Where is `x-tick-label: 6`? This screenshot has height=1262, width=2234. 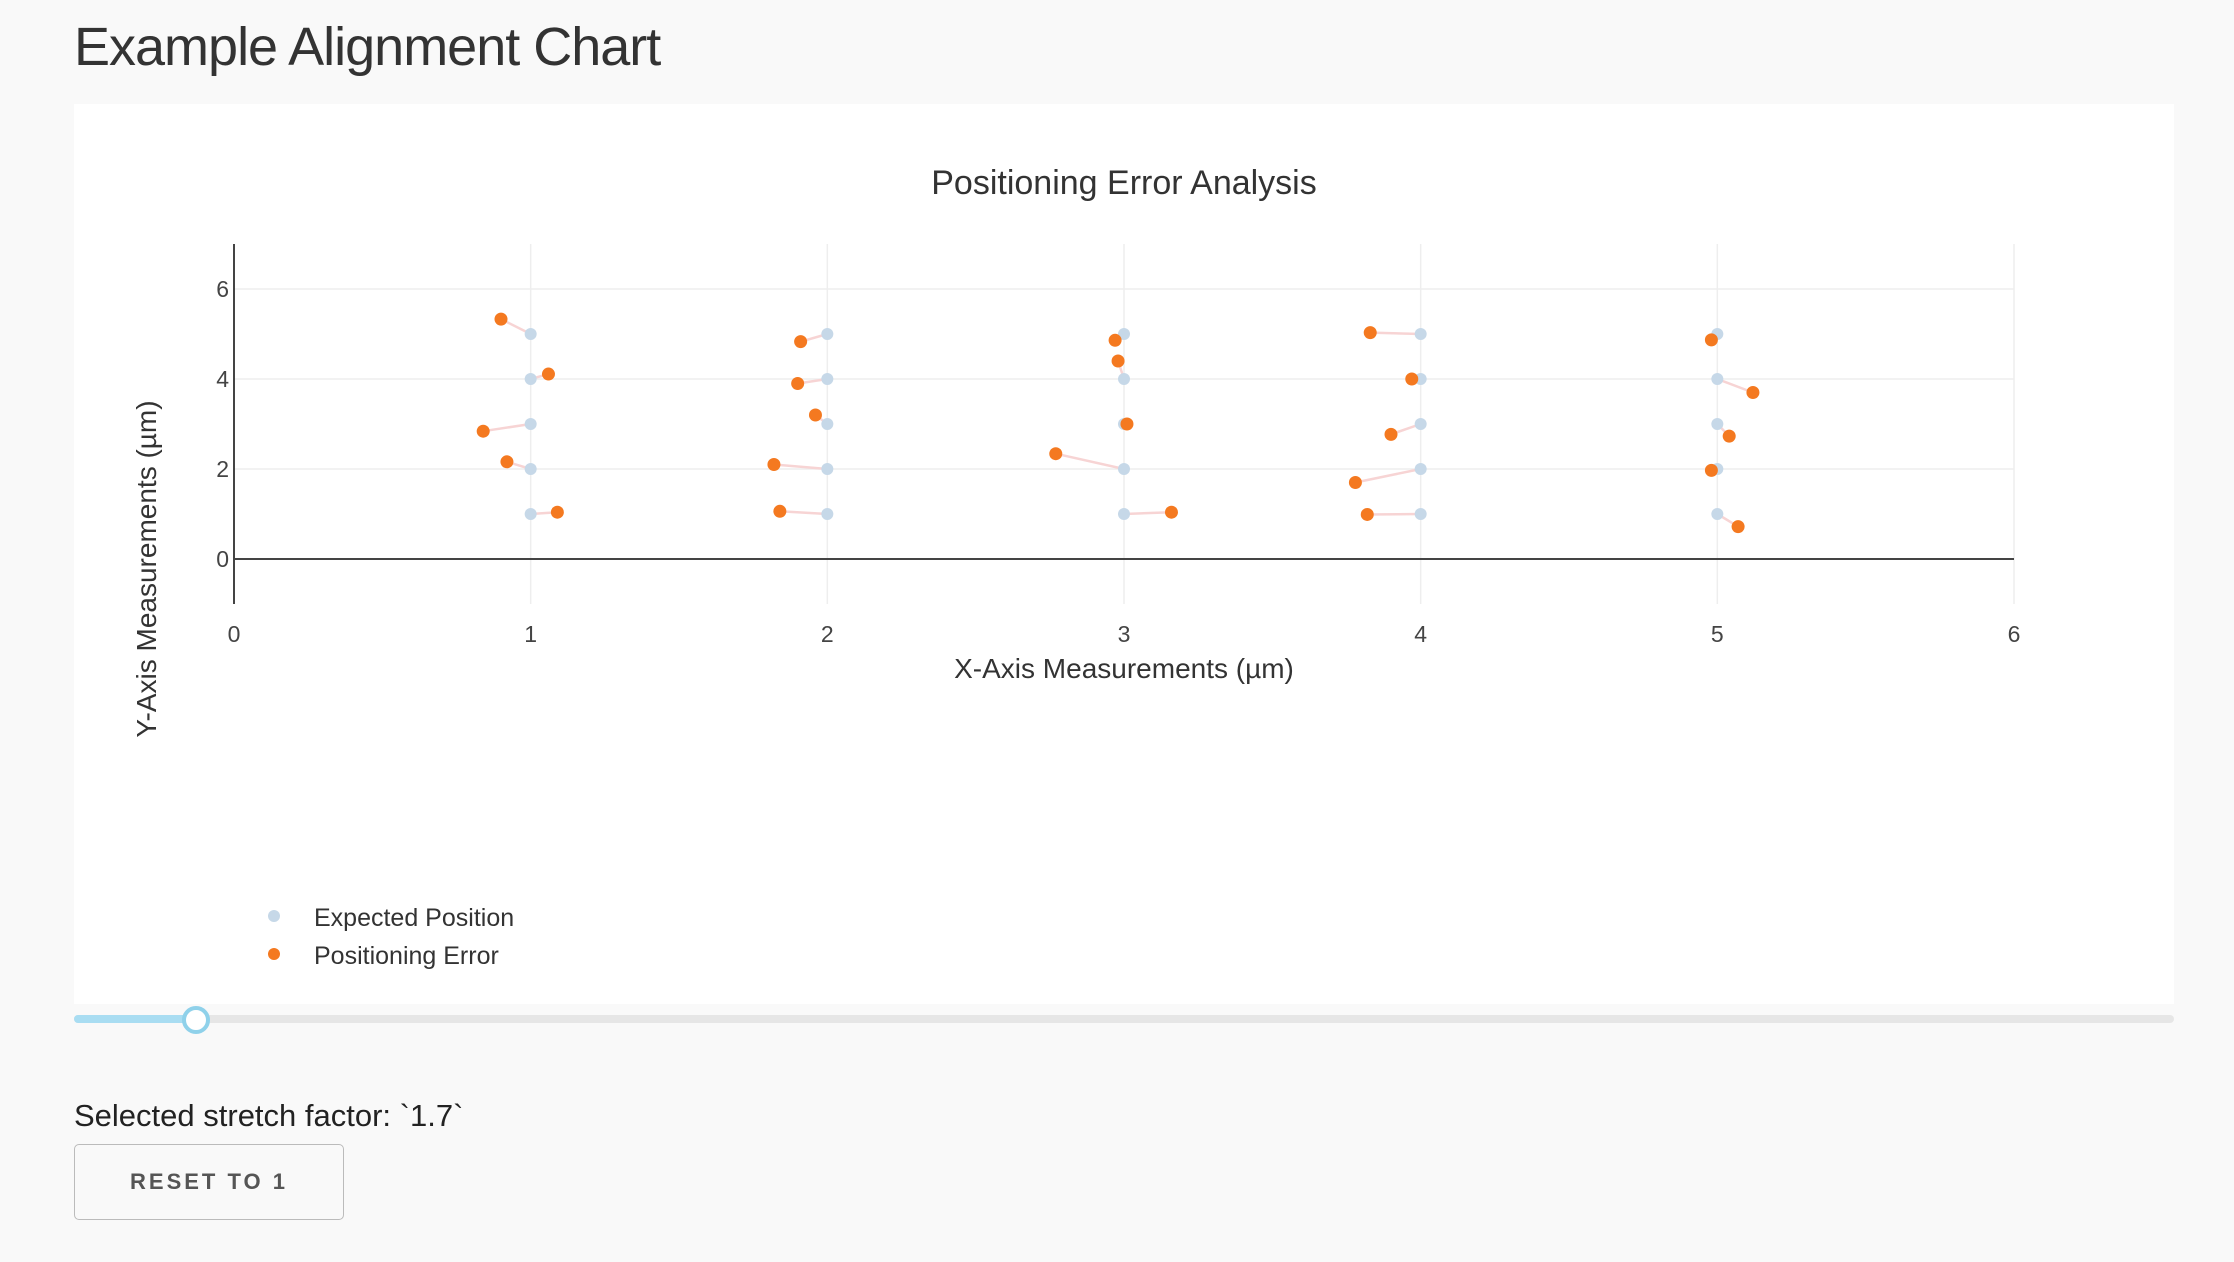 x-tick-label: 6 is located at coordinates (2014, 634).